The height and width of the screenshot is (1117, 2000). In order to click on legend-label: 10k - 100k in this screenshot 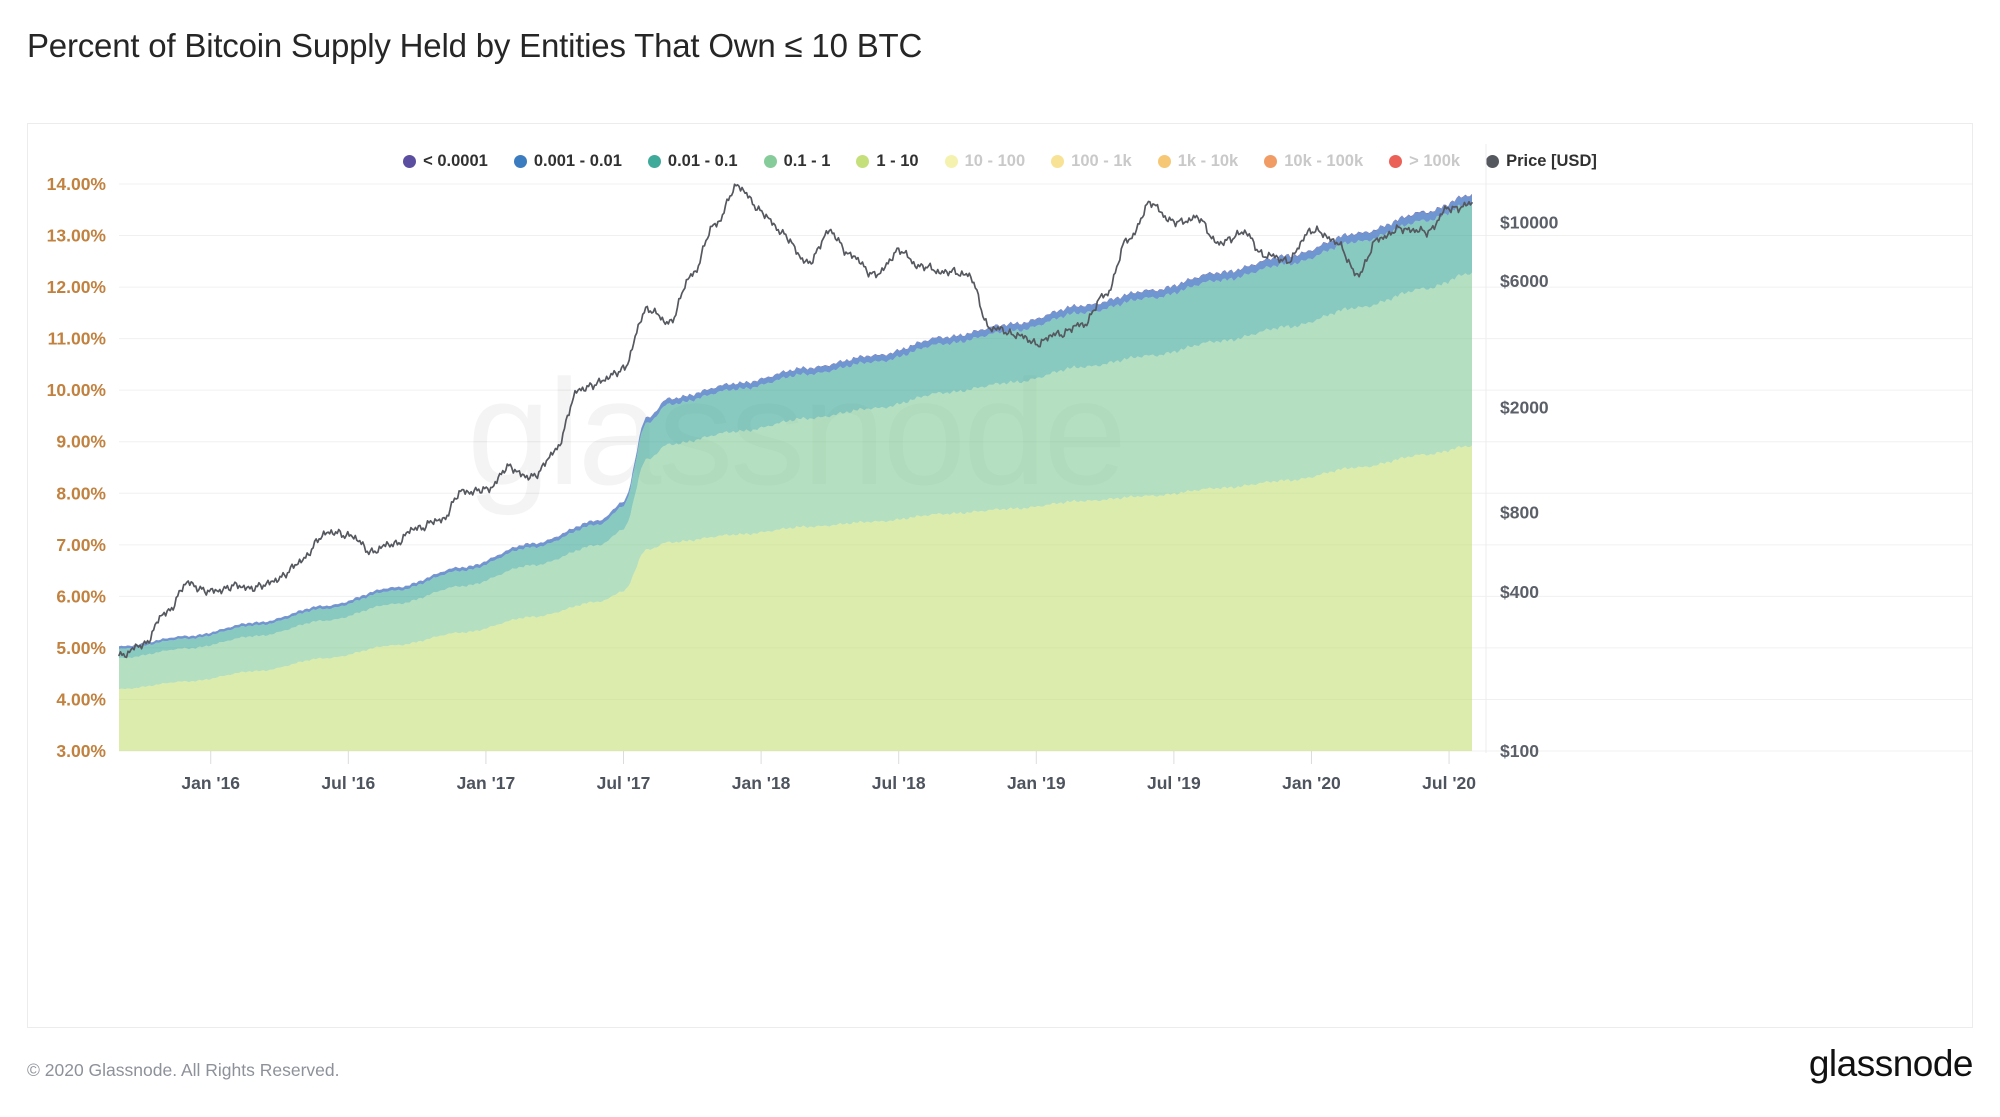, I will do `click(1324, 161)`.